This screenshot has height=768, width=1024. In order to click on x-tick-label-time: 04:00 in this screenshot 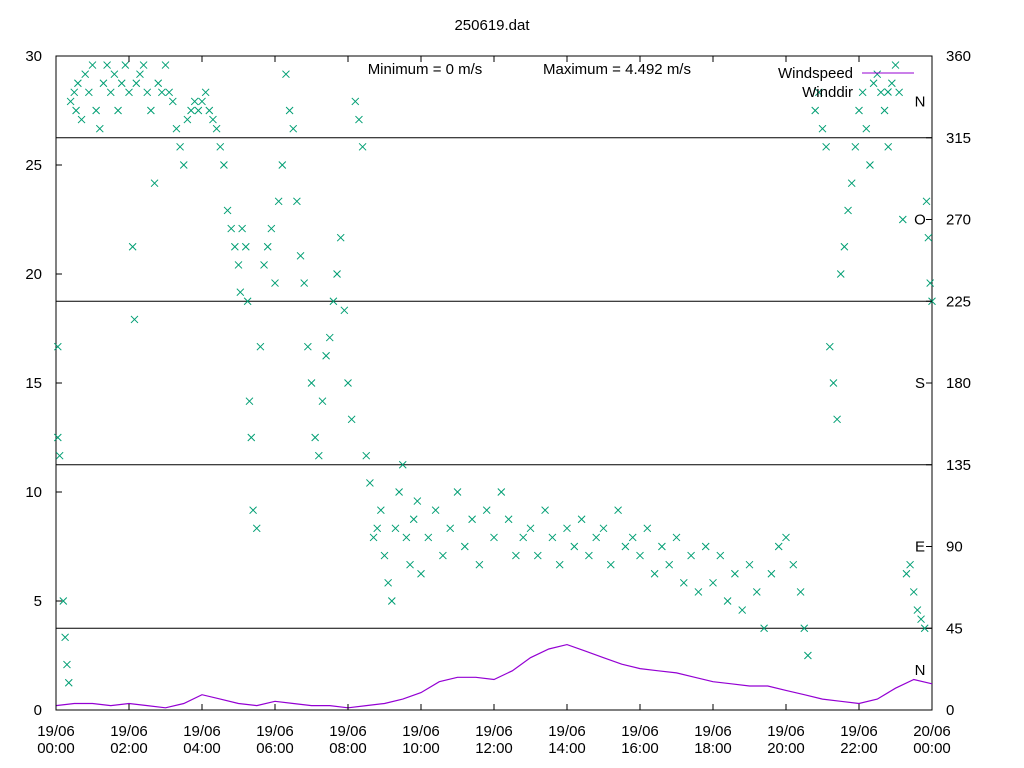, I will do `click(202, 748)`.